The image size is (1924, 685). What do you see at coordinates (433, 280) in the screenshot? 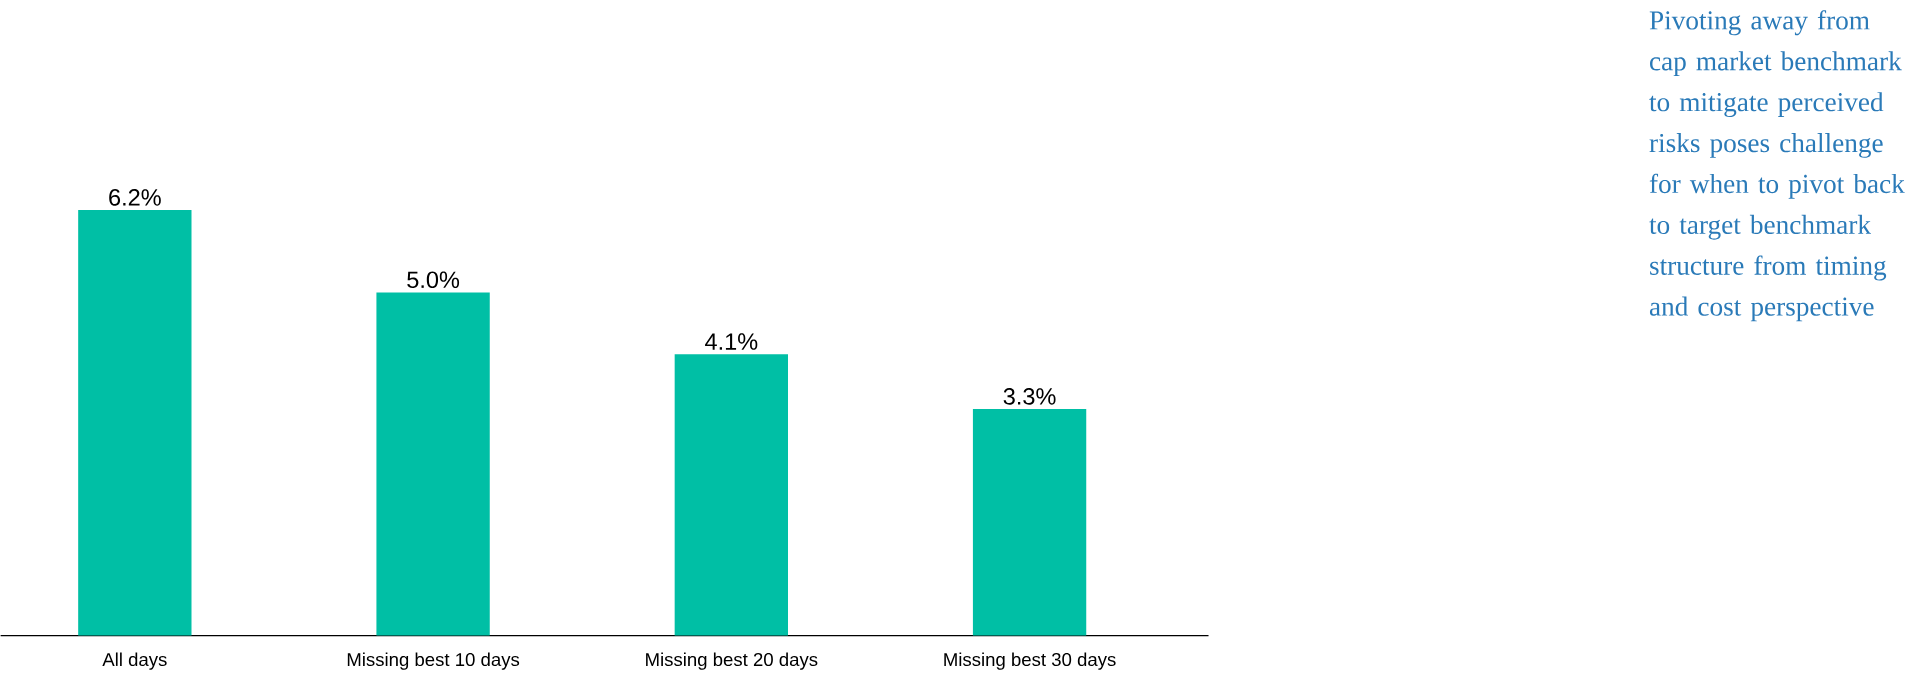
I see `data-label: 5.0%` at bounding box center [433, 280].